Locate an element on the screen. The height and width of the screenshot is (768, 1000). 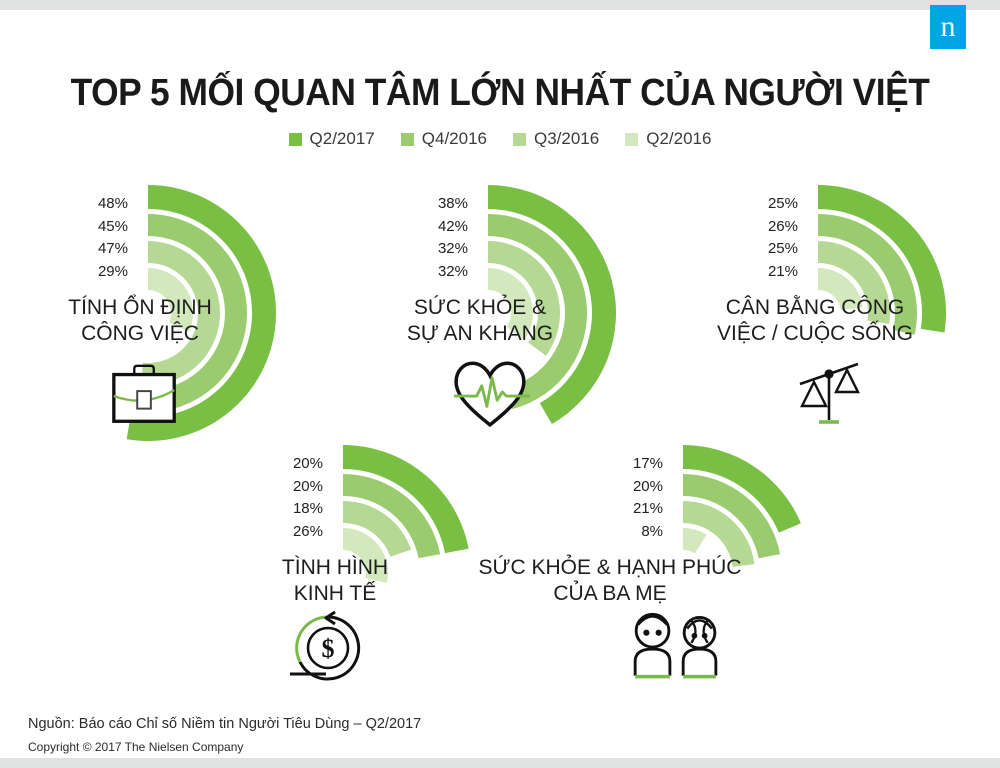
heart-pulse-icon is located at coordinates (492, 394).